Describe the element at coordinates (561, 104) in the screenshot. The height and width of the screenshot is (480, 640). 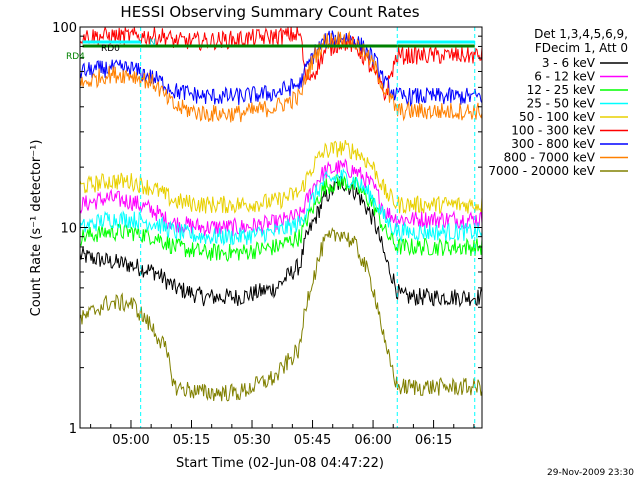
I see `legend-label-3: 25 - 50 keV` at that location.